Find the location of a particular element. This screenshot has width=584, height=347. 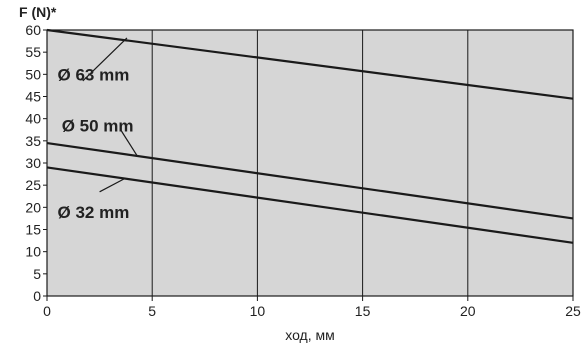

y-tick-label: 45 is located at coordinates (33, 97).